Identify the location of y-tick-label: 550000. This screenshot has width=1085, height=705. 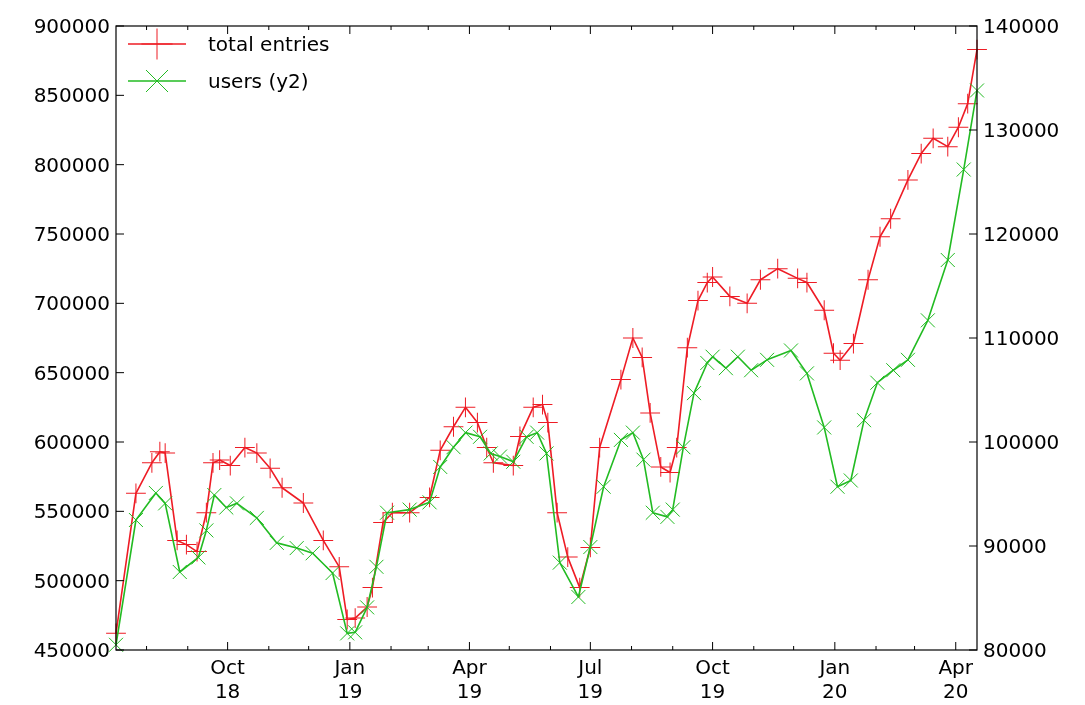
(71, 511).